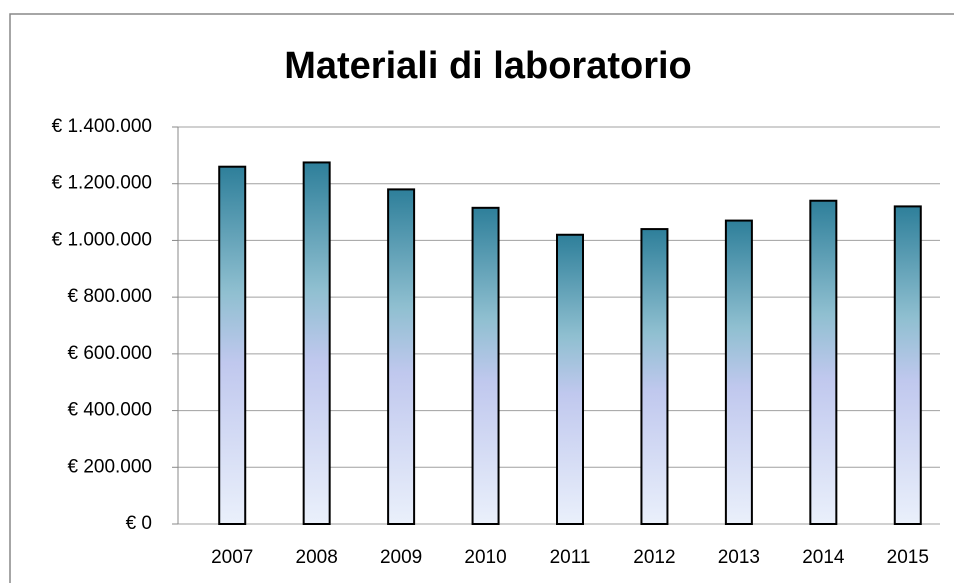 The image size is (954, 583). What do you see at coordinates (654, 557) in the screenshot?
I see `x-tick-label: 2012` at bounding box center [654, 557].